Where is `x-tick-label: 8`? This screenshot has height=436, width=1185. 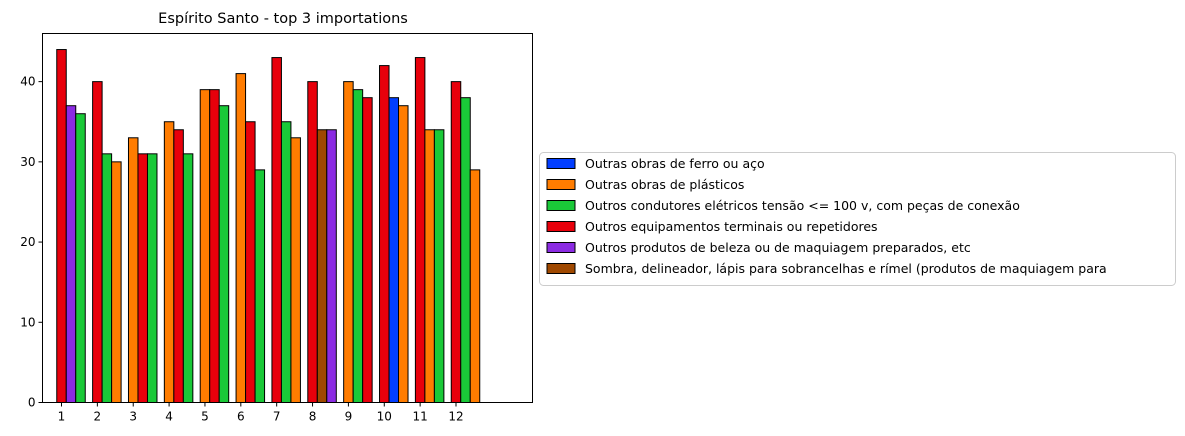
x-tick-label: 8 is located at coordinates (313, 417).